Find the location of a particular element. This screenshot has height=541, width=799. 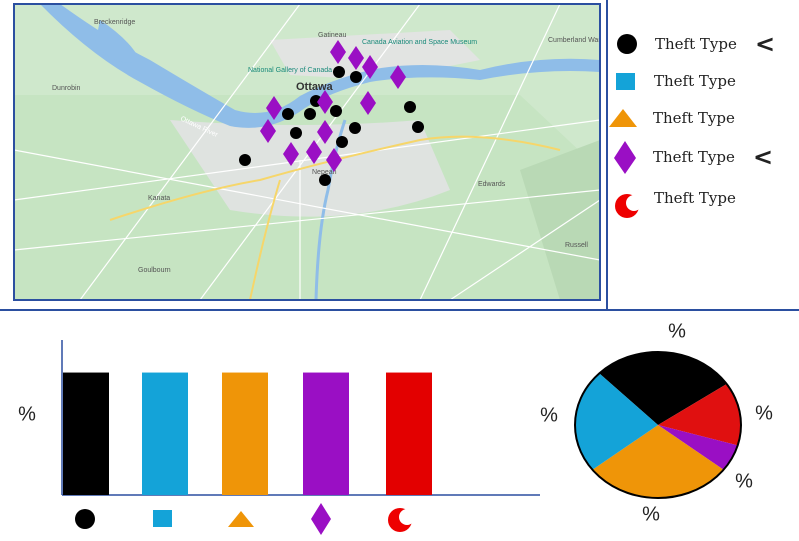

pie-chart: %%%%% is located at coordinates (656, 422).